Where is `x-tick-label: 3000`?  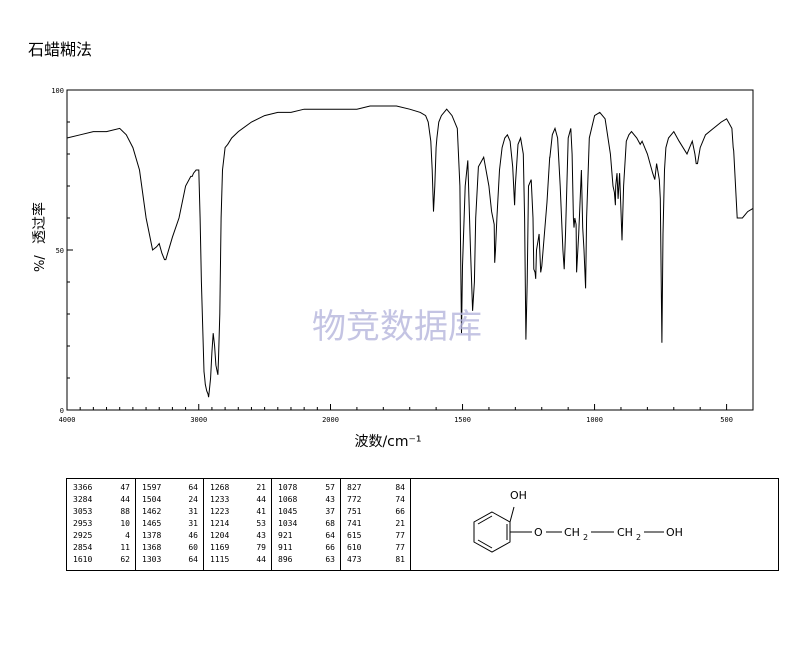 x-tick-label: 3000 is located at coordinates (198, 420).